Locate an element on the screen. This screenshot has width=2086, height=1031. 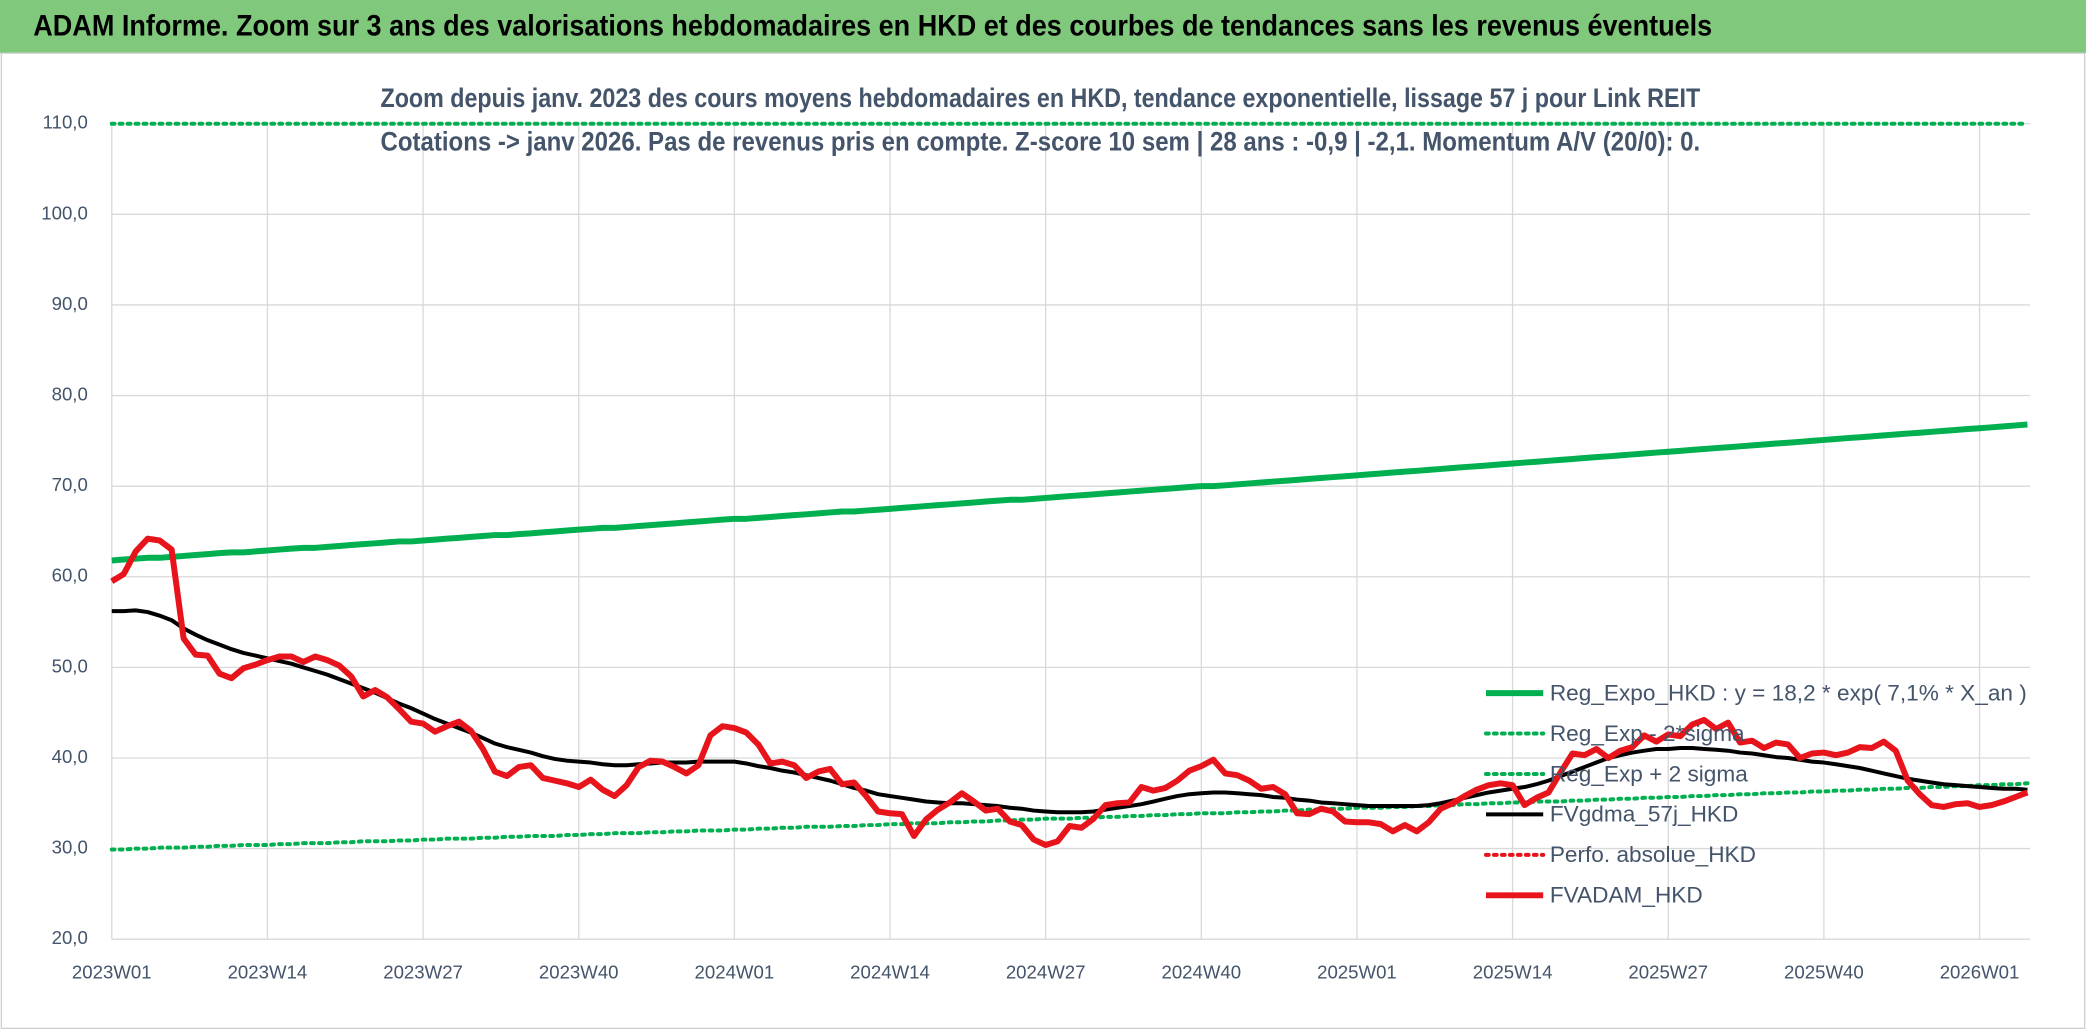
x-tick-label: 2026W01 is located at coordinates (1980, 972).